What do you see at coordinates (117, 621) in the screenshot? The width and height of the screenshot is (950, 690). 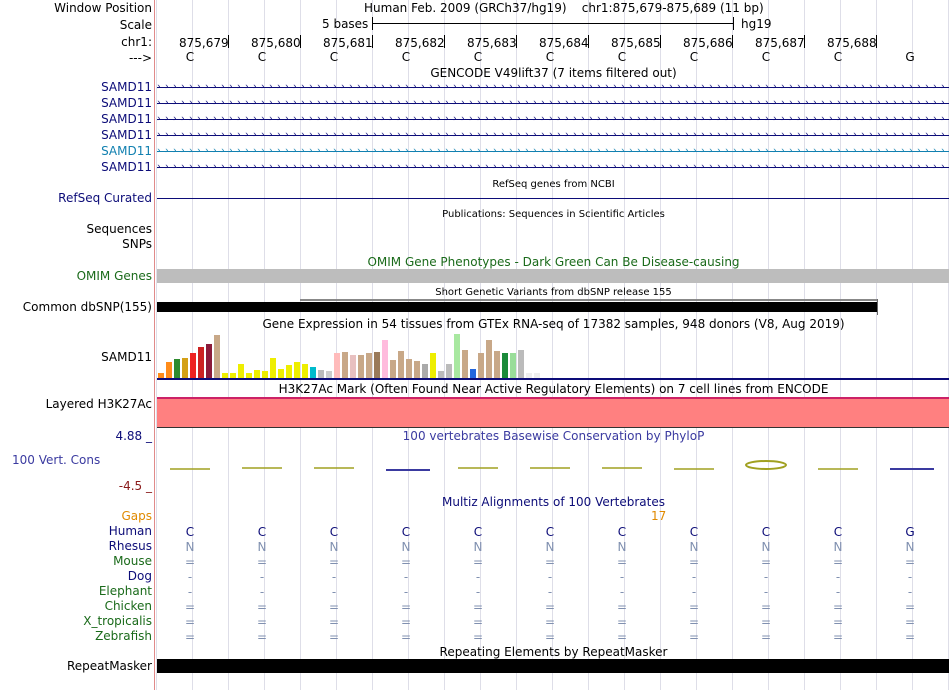 I see `species-label: X_tropicalis` at bounding box center [117, 621].